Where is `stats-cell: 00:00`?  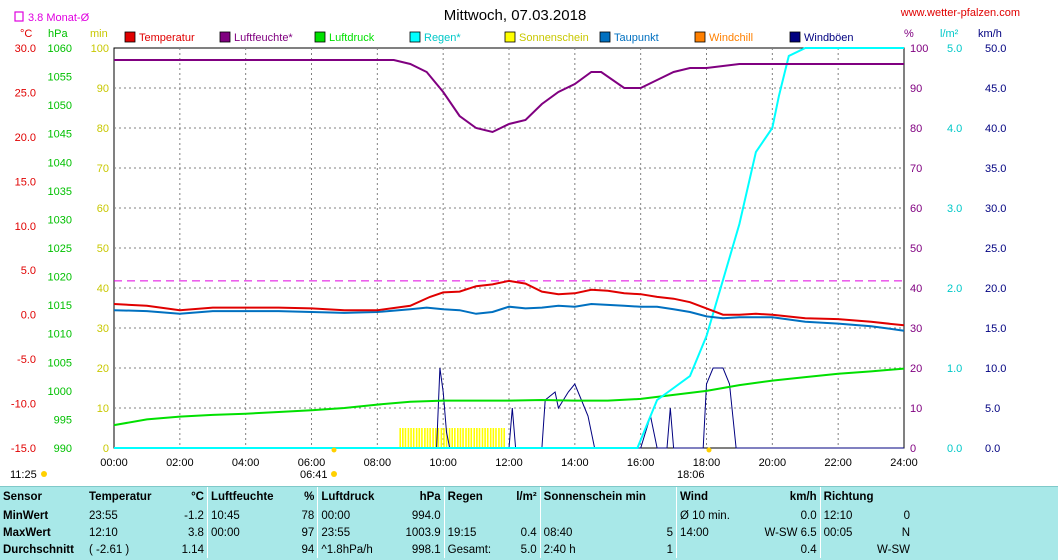
stats-cell: 00:00 is located at coordinates (355, 515).